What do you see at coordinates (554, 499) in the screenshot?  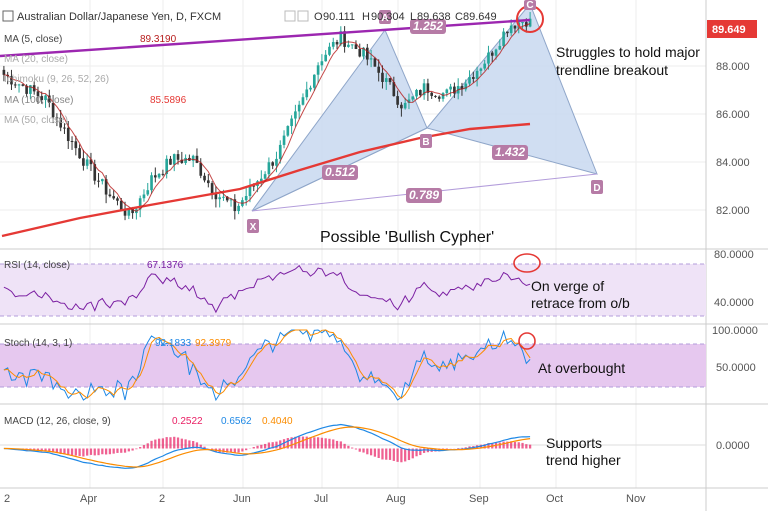 I see `time-tick: Oct` at bounding box center [554, 499].